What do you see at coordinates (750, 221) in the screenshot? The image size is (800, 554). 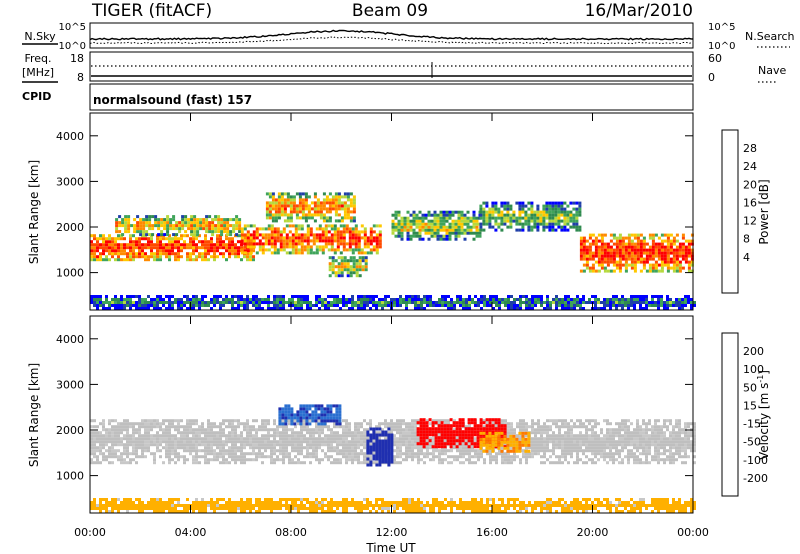 I see `colorbar-tick-label: 12` at bounding box center [750, 221].